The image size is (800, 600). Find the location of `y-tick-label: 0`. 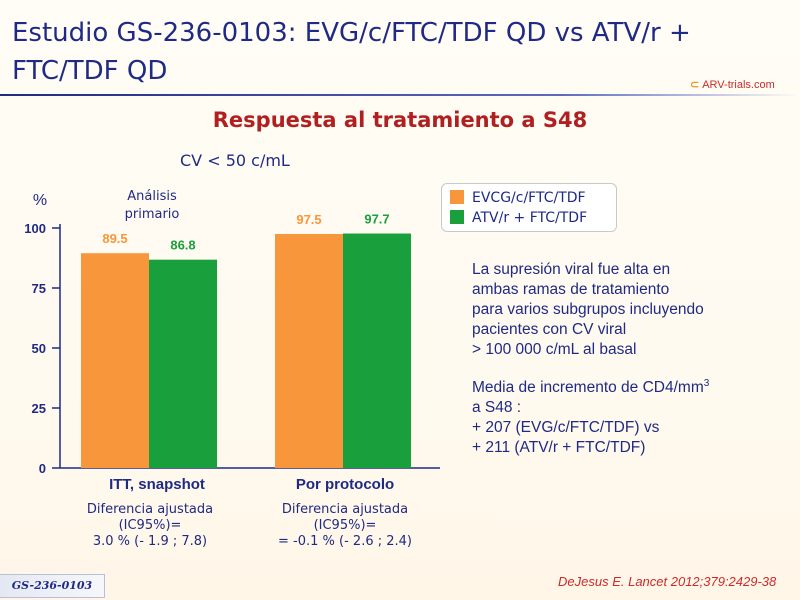

y-tick-label: 0 is located at coordinates (42, 468).